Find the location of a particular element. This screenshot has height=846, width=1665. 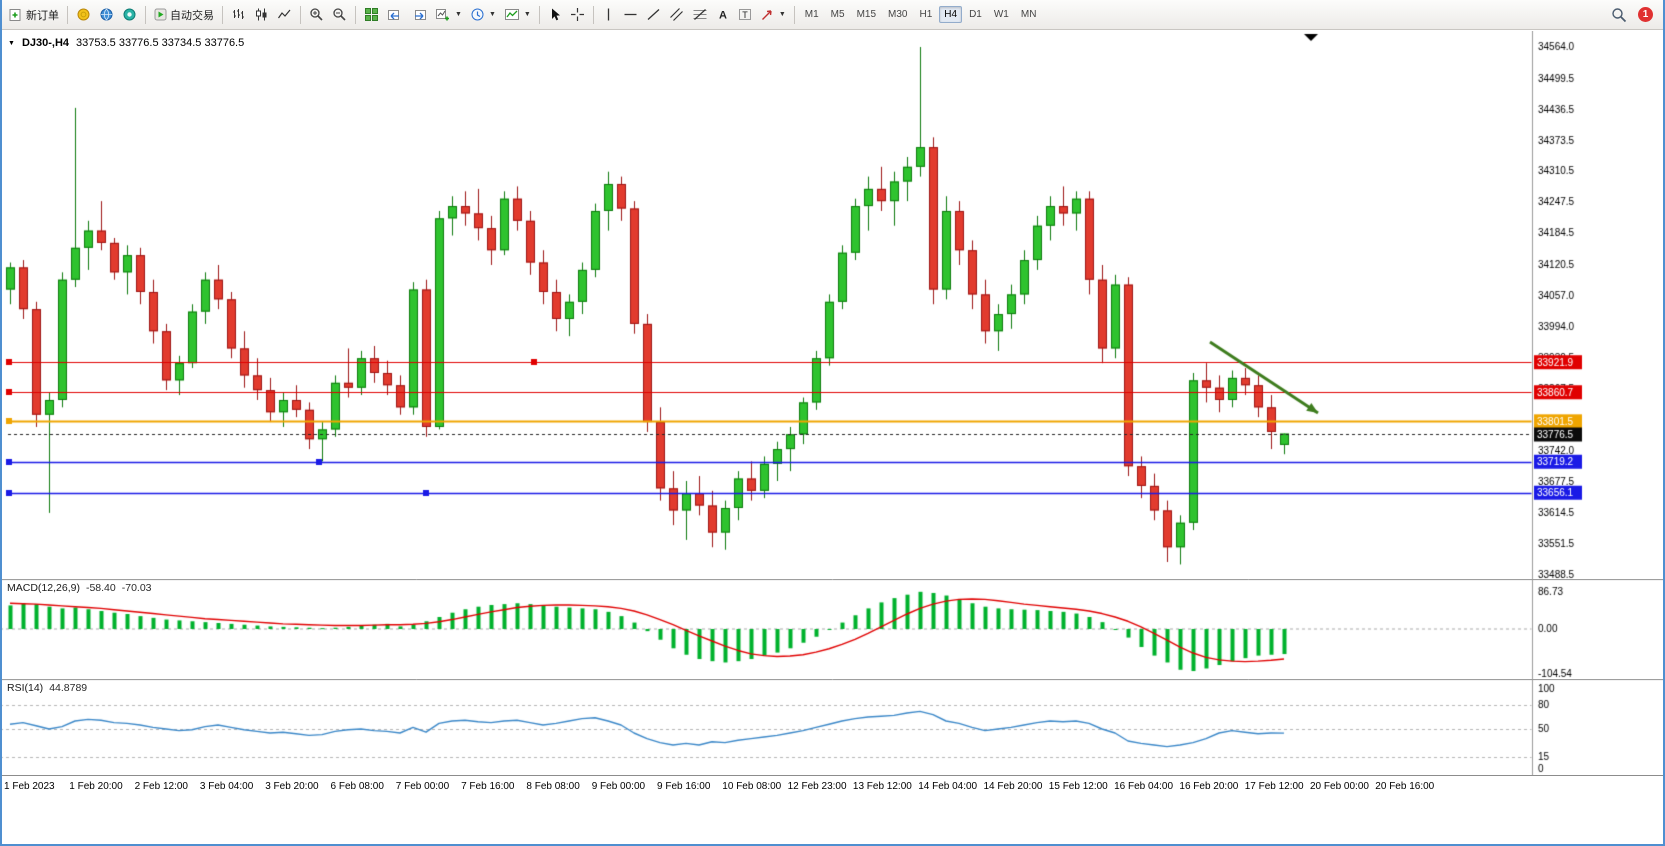

zoom-out-icon is located at coordinates (339, 14).